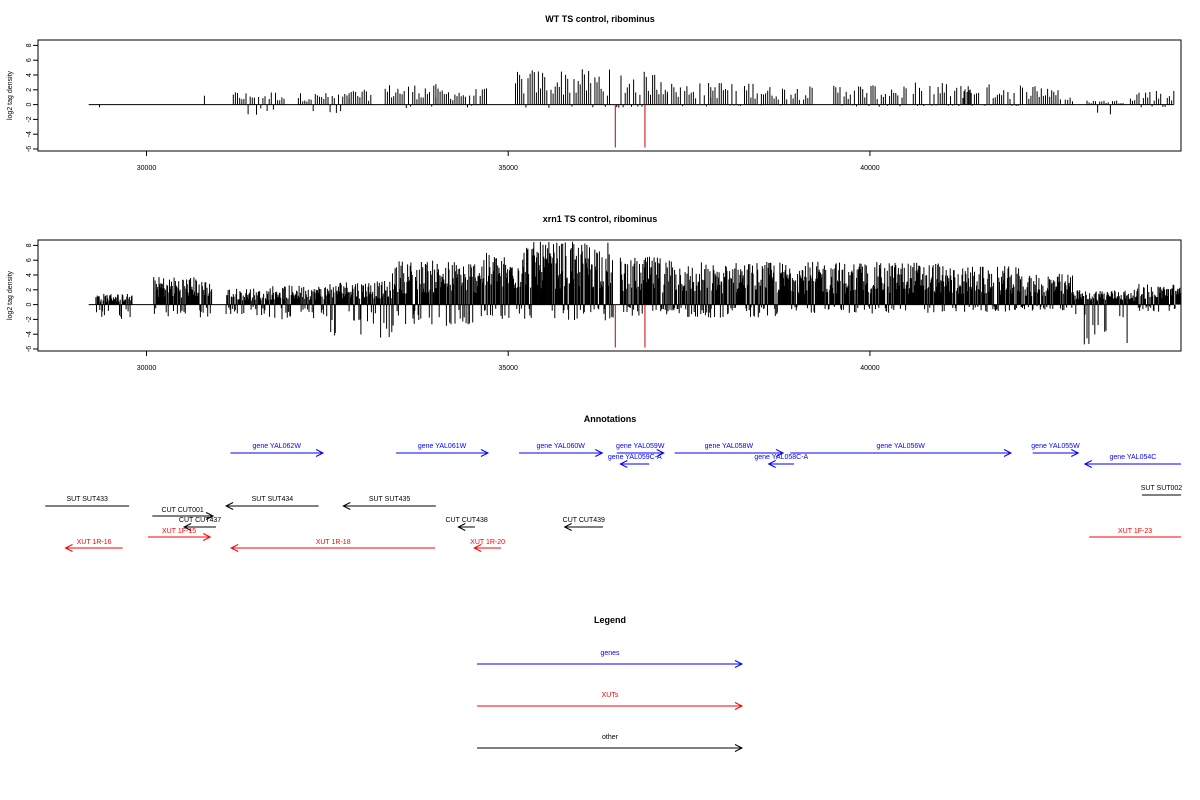 The height and width of the screenshot is (800, 1200). I want to click on feature-label: SUT SUT433, so click(87, 499).